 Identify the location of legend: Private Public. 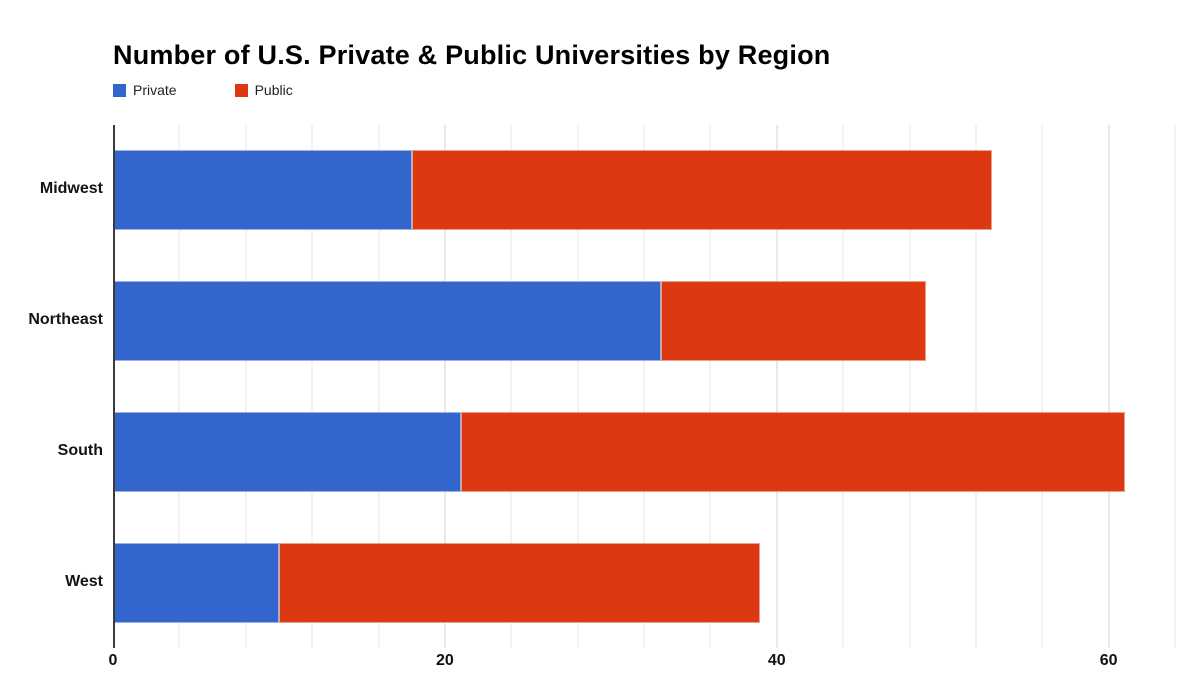
(203, 90).